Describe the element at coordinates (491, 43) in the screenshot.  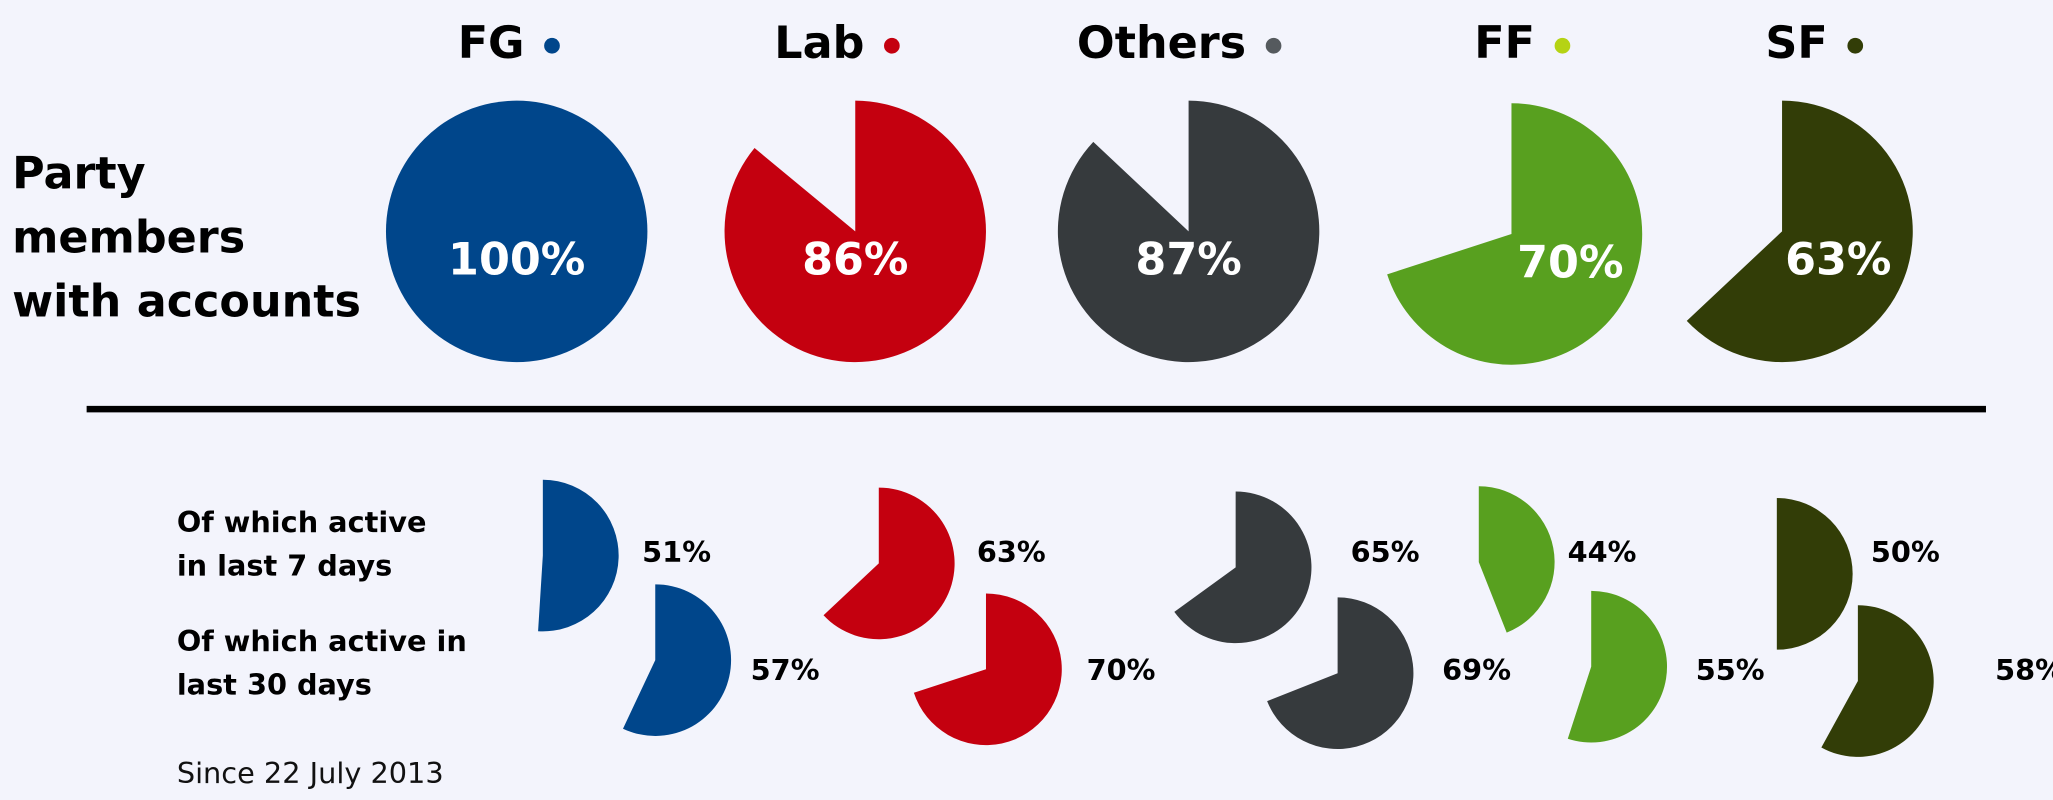
I see `legend-label: FG` at that location.